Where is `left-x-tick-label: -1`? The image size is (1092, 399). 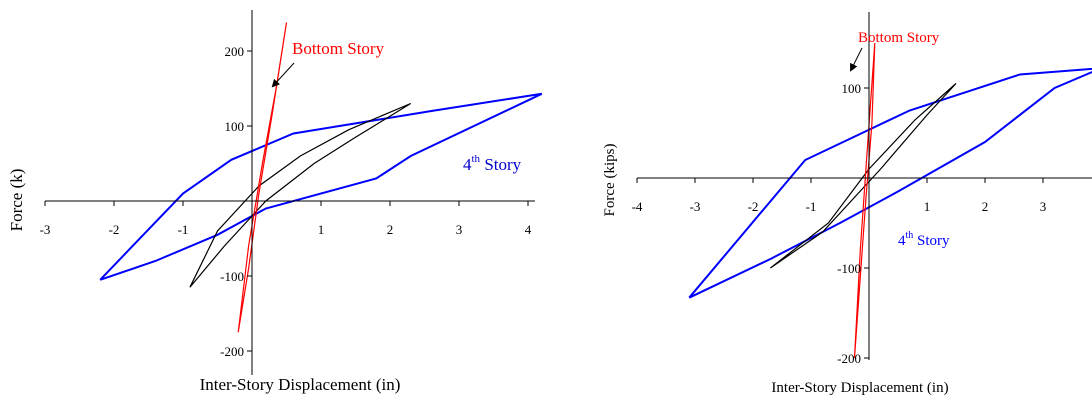 left-x-tick-label: -1 is located at coordinates (183, 229).